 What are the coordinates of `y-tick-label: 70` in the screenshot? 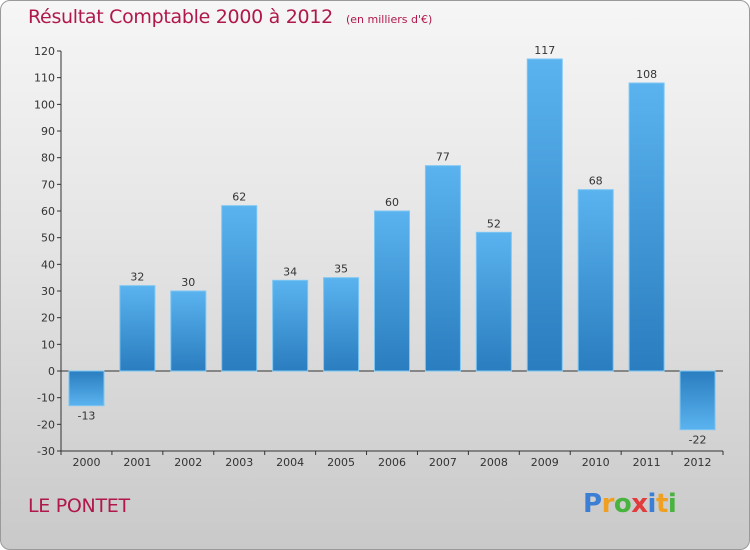 It's located at (48, 184).